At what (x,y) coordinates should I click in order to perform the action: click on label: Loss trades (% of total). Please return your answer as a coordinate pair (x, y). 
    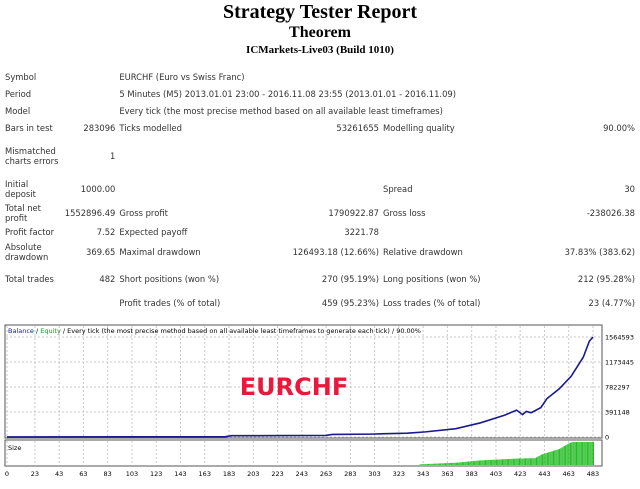
    Looking at the image, I should click on (432, 303).